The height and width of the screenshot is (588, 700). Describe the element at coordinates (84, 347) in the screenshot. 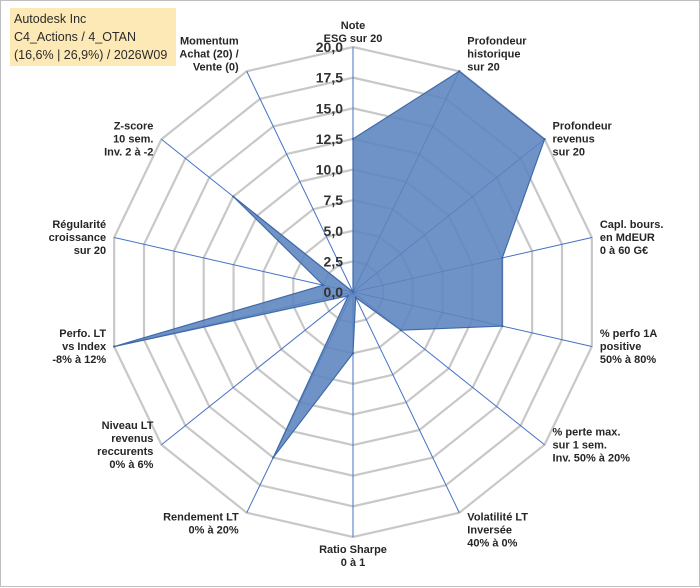

I see `axis-label: vs Index` at that location.